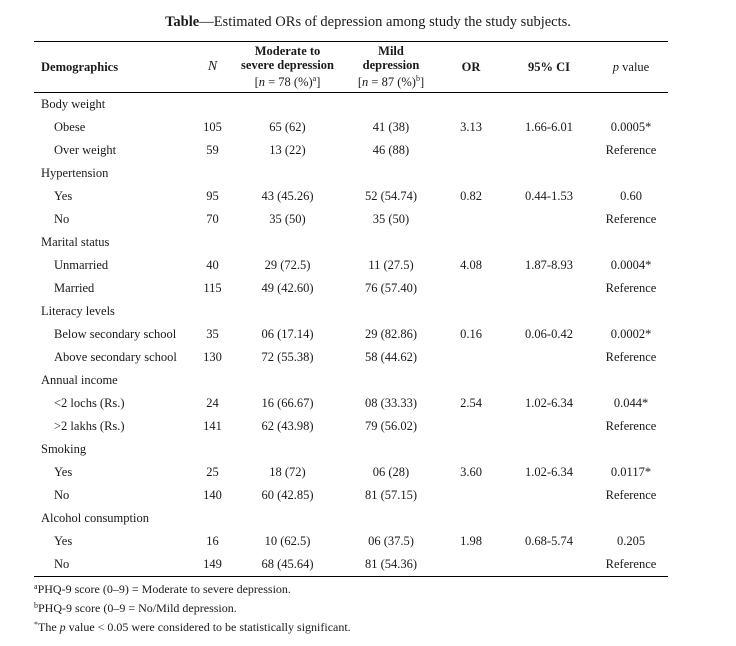  Describe the element at coordinates (78, 311) in the screenshot. I see `group-label: Literacy levels` at that location.